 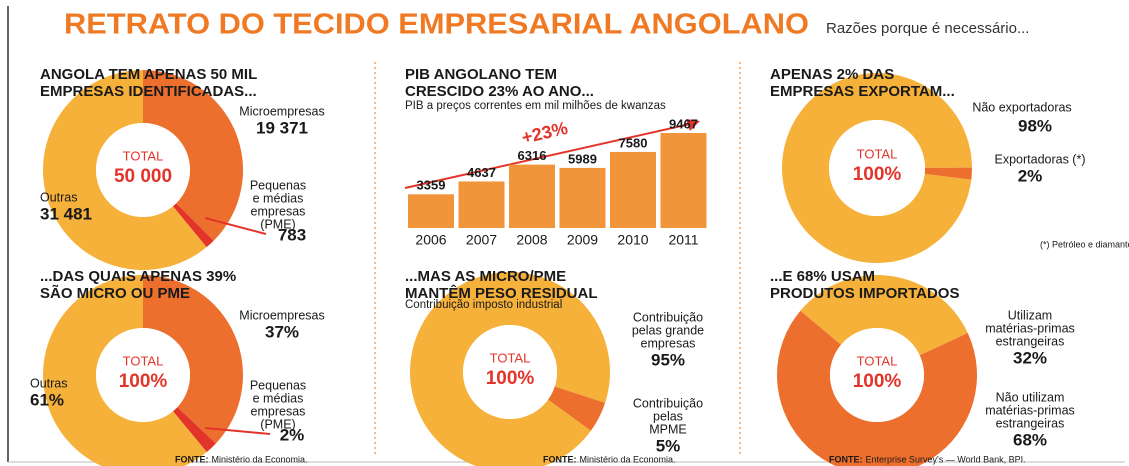 I want to click on value-label: 3359, so click(x=431, y=185).